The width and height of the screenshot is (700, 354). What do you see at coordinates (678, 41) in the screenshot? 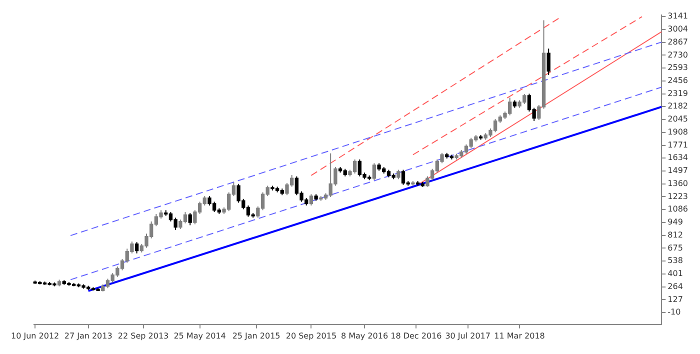
I see `y-tick-label: 2867` at bounding box center [678, 41].